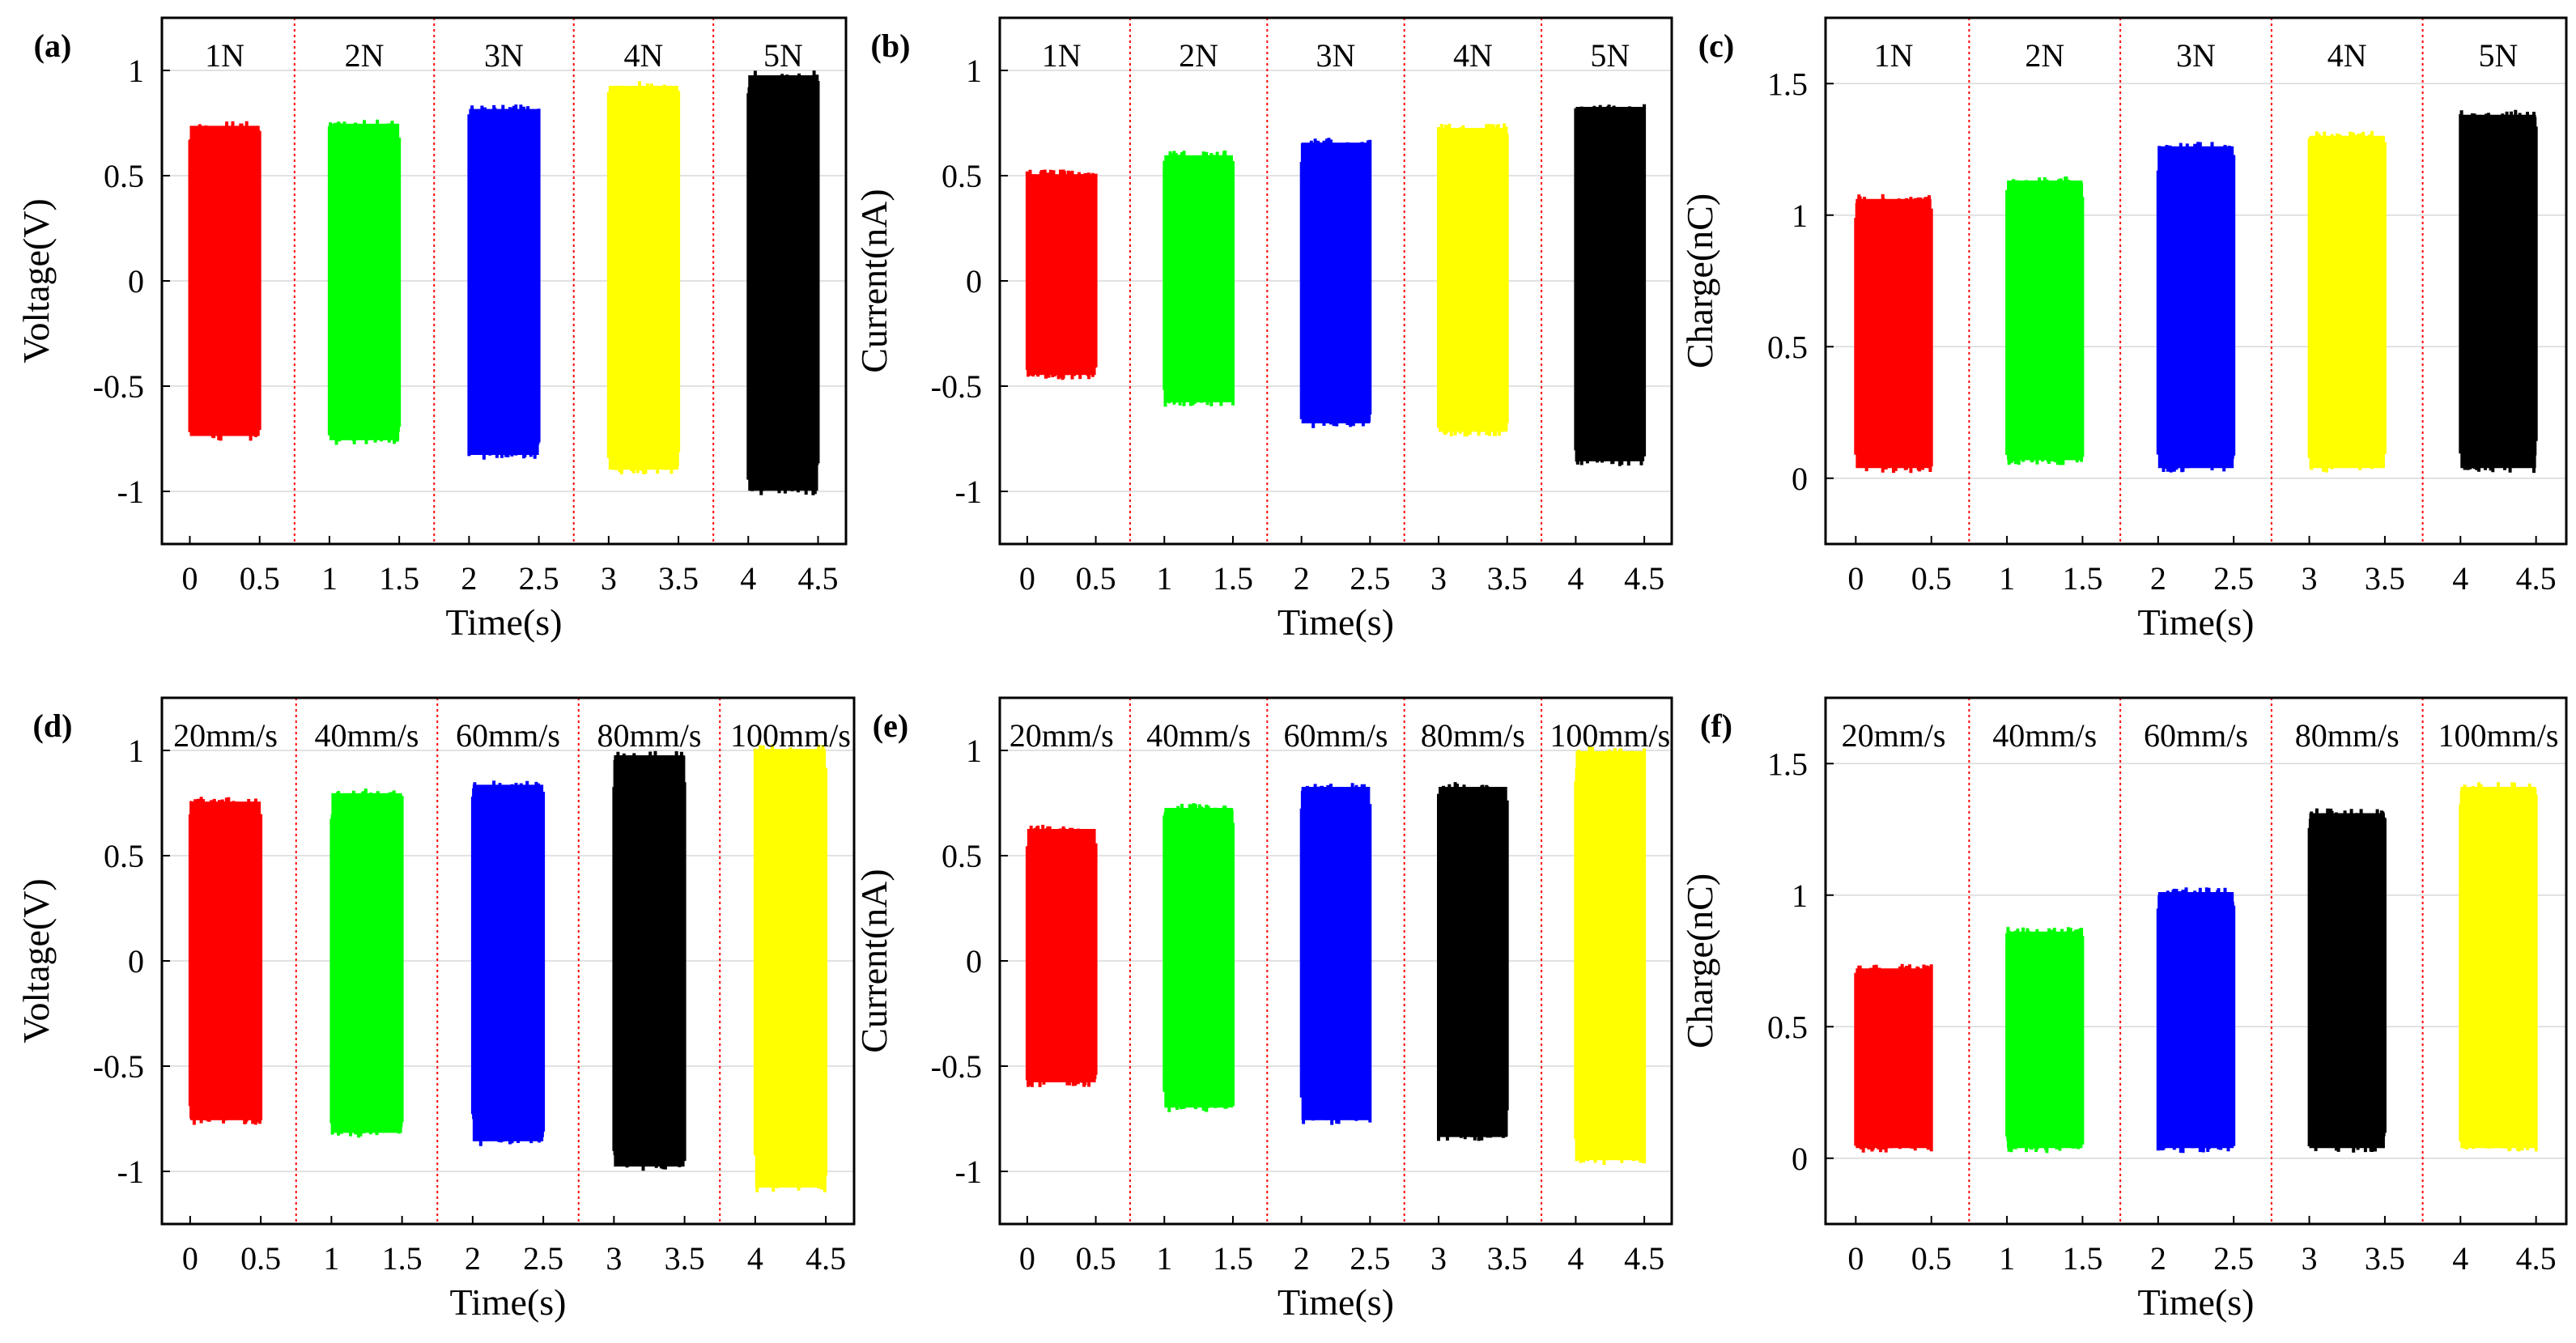 This screenshot has height=1343, width=2576. Describe the element at coordinates (1788, 84) in the screenshot. I see `y-tick-label: 1.5` at that location.